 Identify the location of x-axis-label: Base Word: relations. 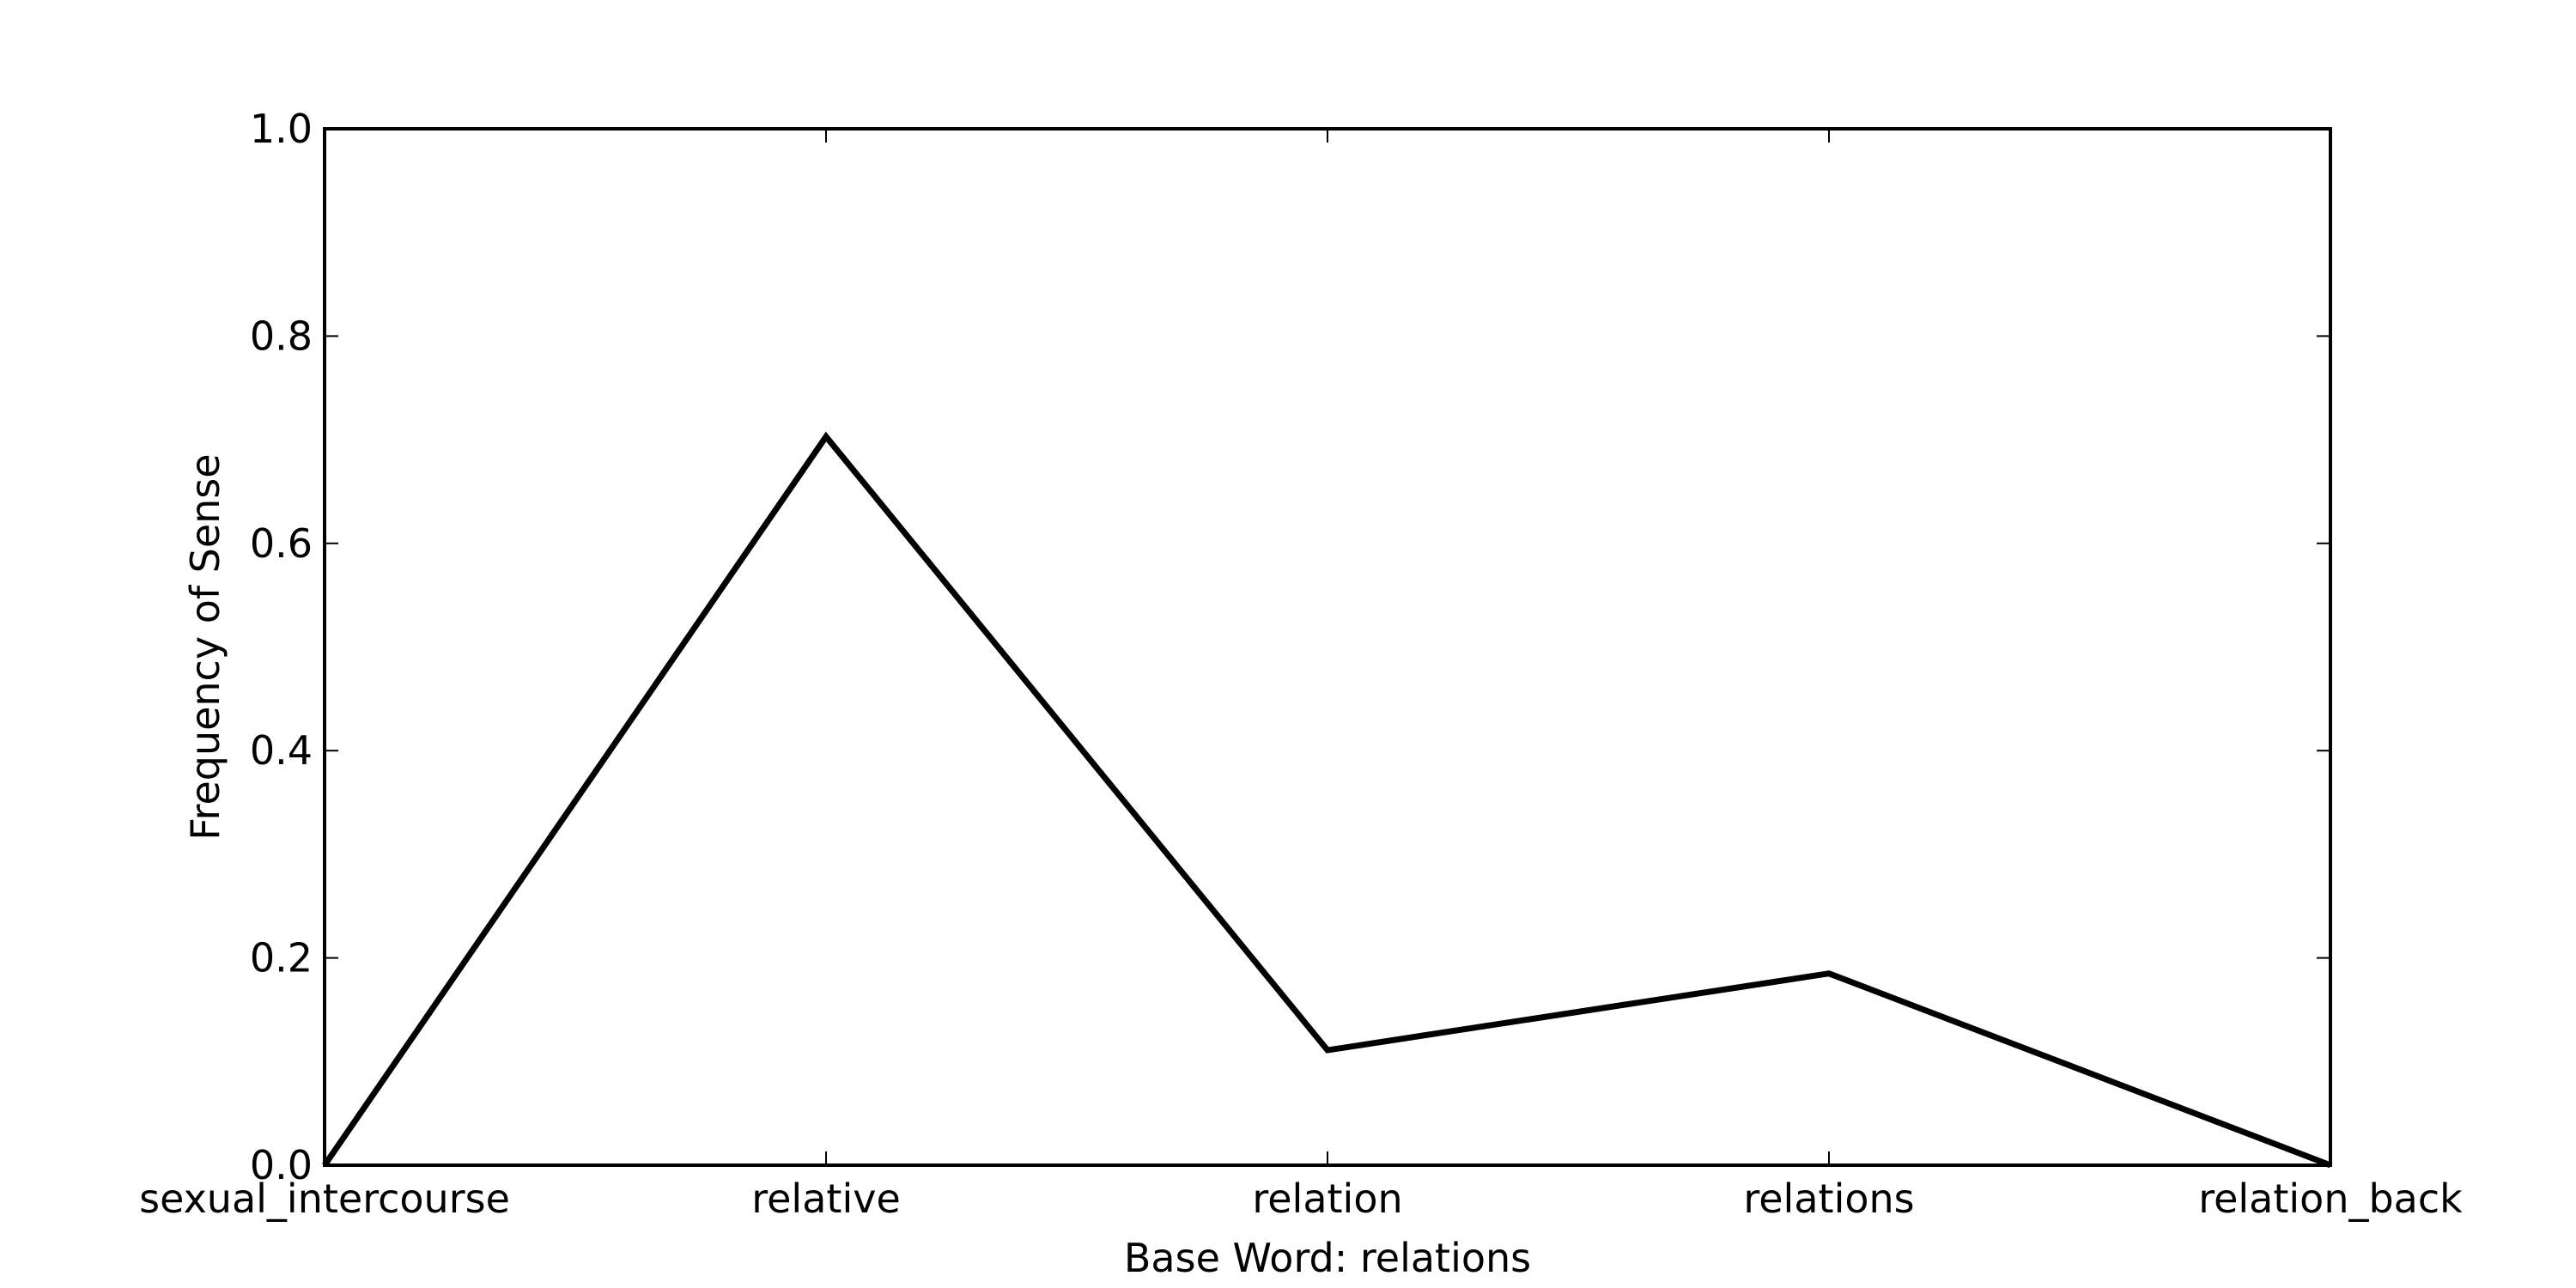
(1327, 1258).